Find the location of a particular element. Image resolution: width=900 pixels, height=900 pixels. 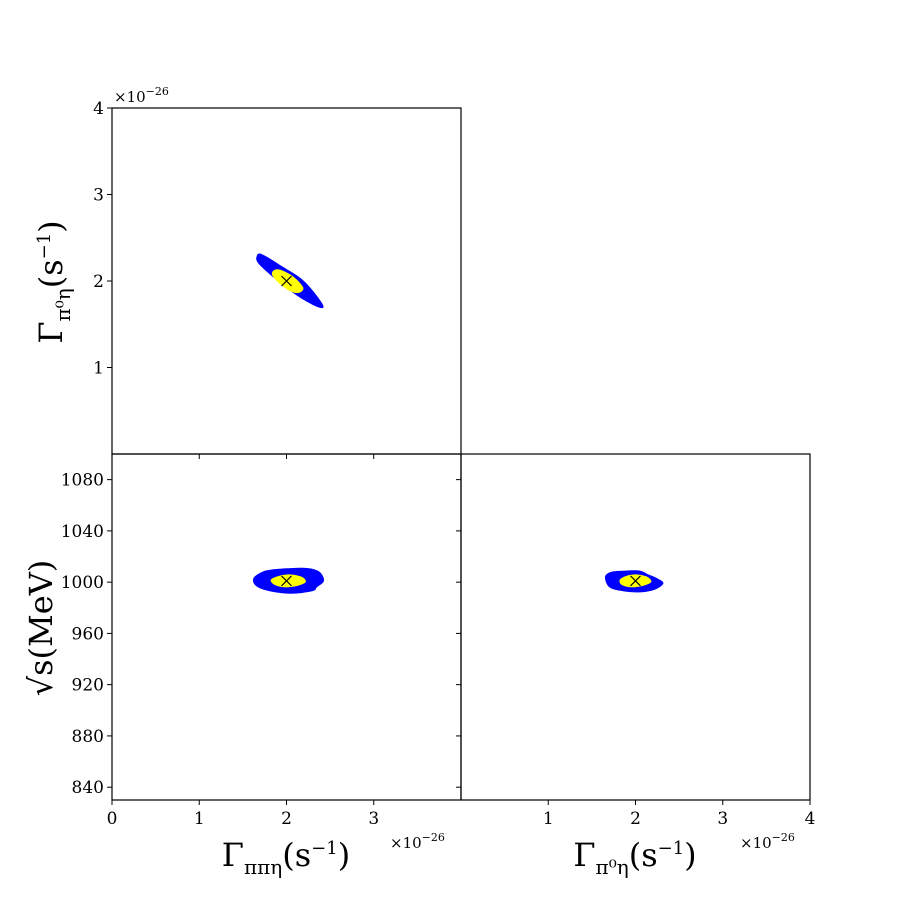

y-tick-label: 4 is located at coordinates (98, 109).